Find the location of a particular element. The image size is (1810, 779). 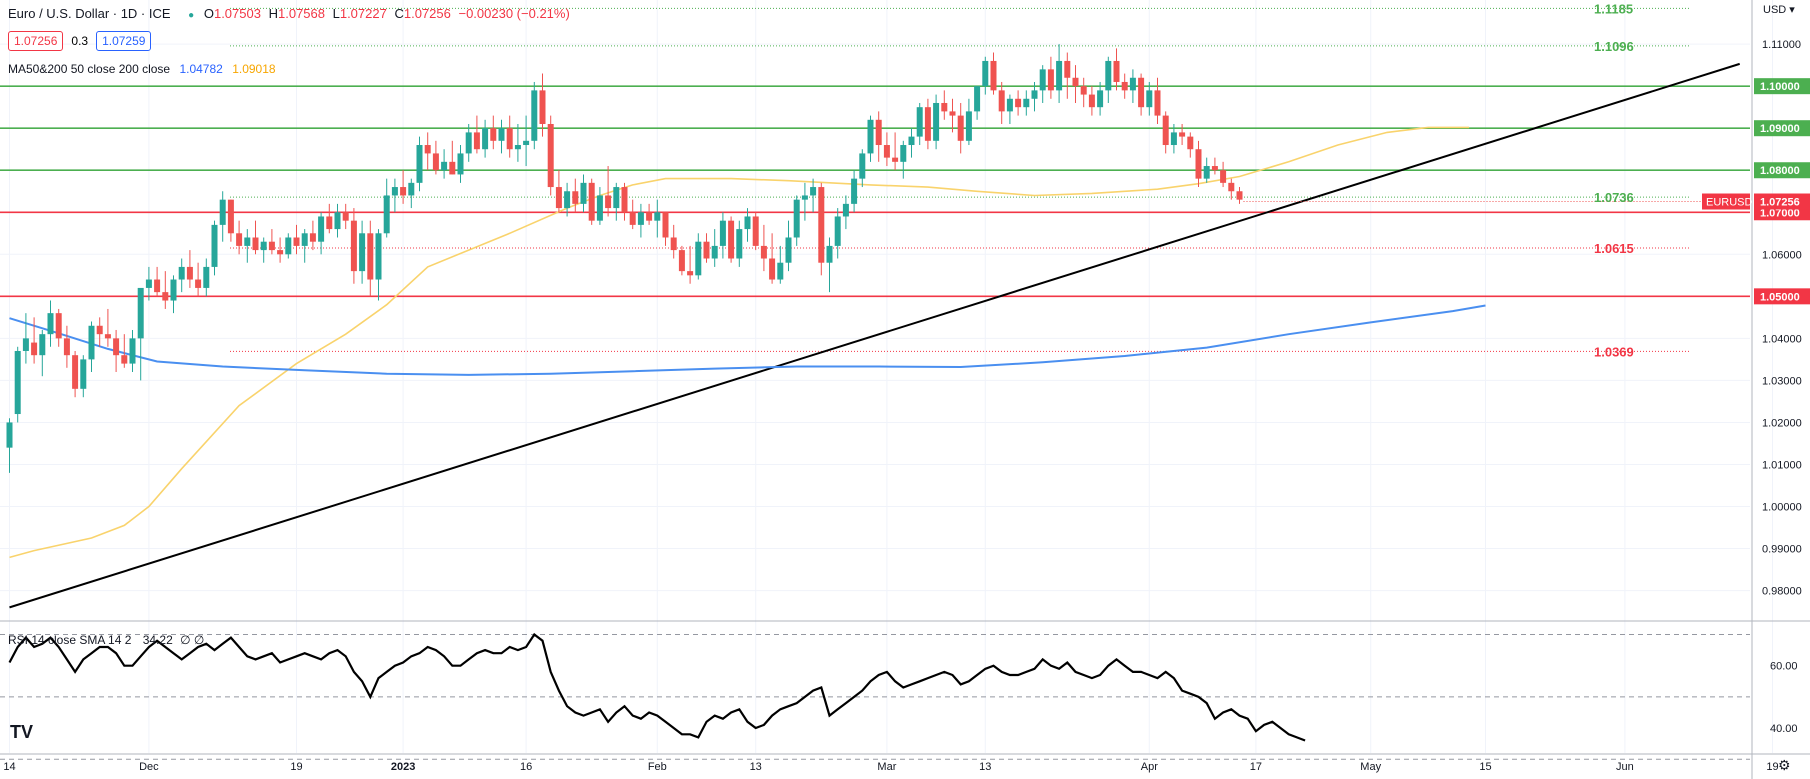

time-tick-label: Mar is located at coordinates (886, 767).